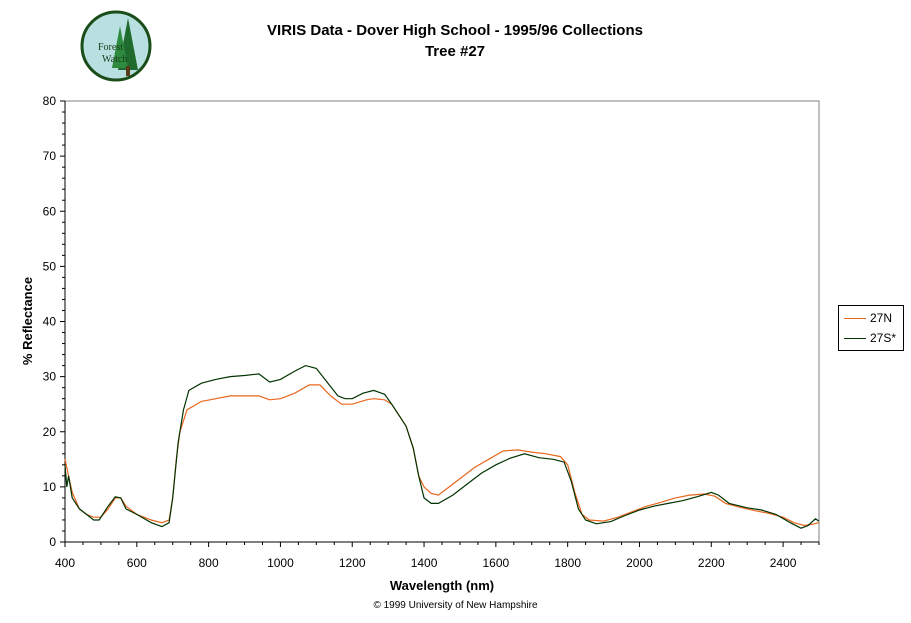 Image resolution: width=911 pixels, height=623 pixels. What do you see at coordinates (65, 563) in the screenshot?
I see `x-tick-label-400: 400` at bounding box center [65, 563].